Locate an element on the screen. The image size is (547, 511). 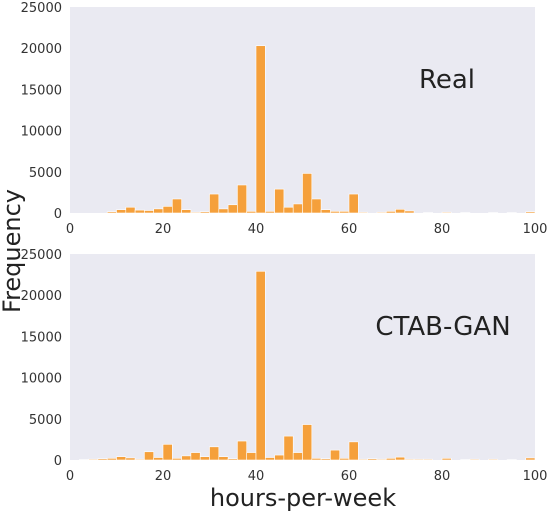
y-tick-label: 20000 is located at coordinates (41, 49).